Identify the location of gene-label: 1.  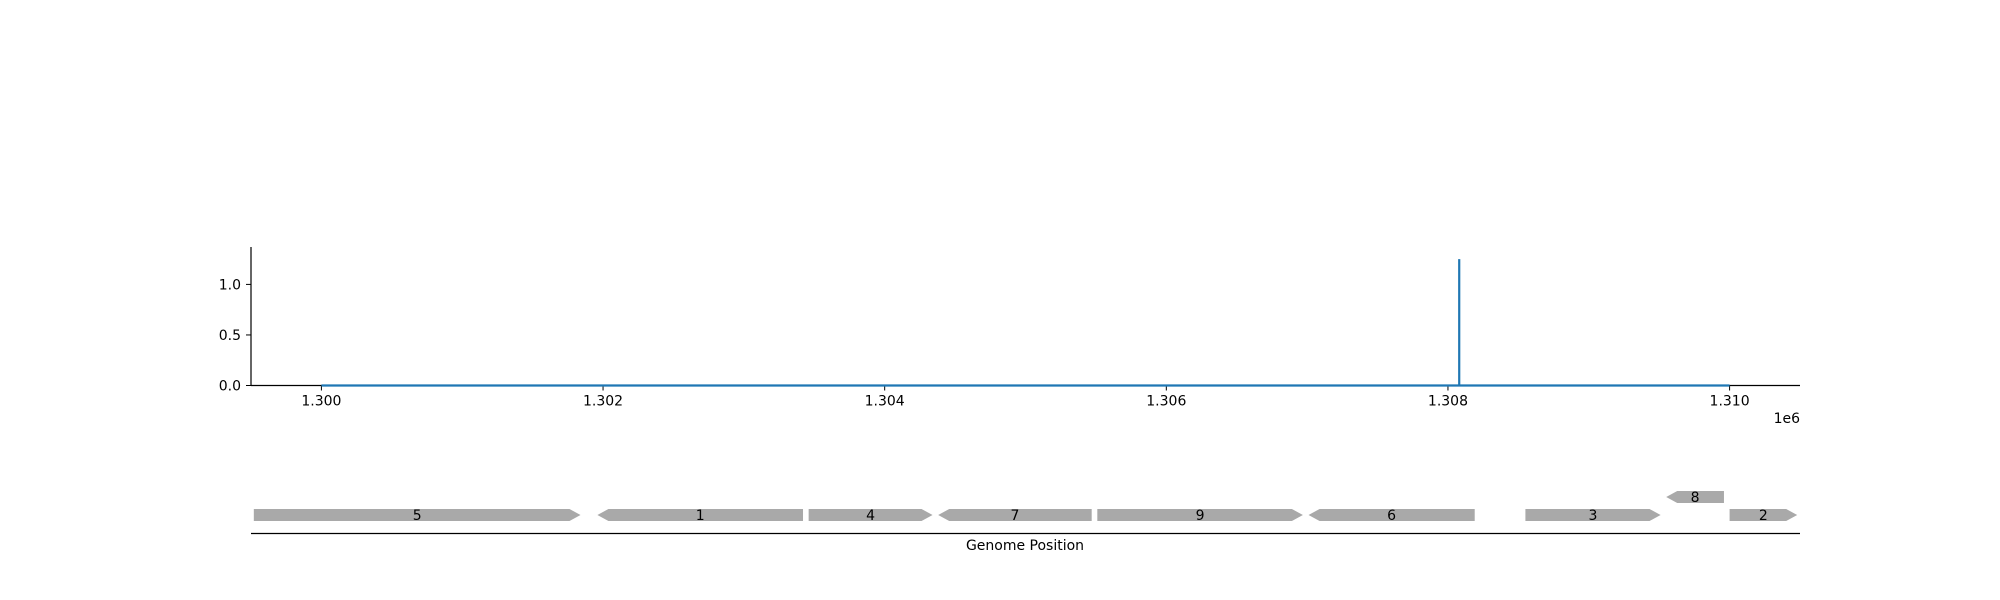
(700, 516).